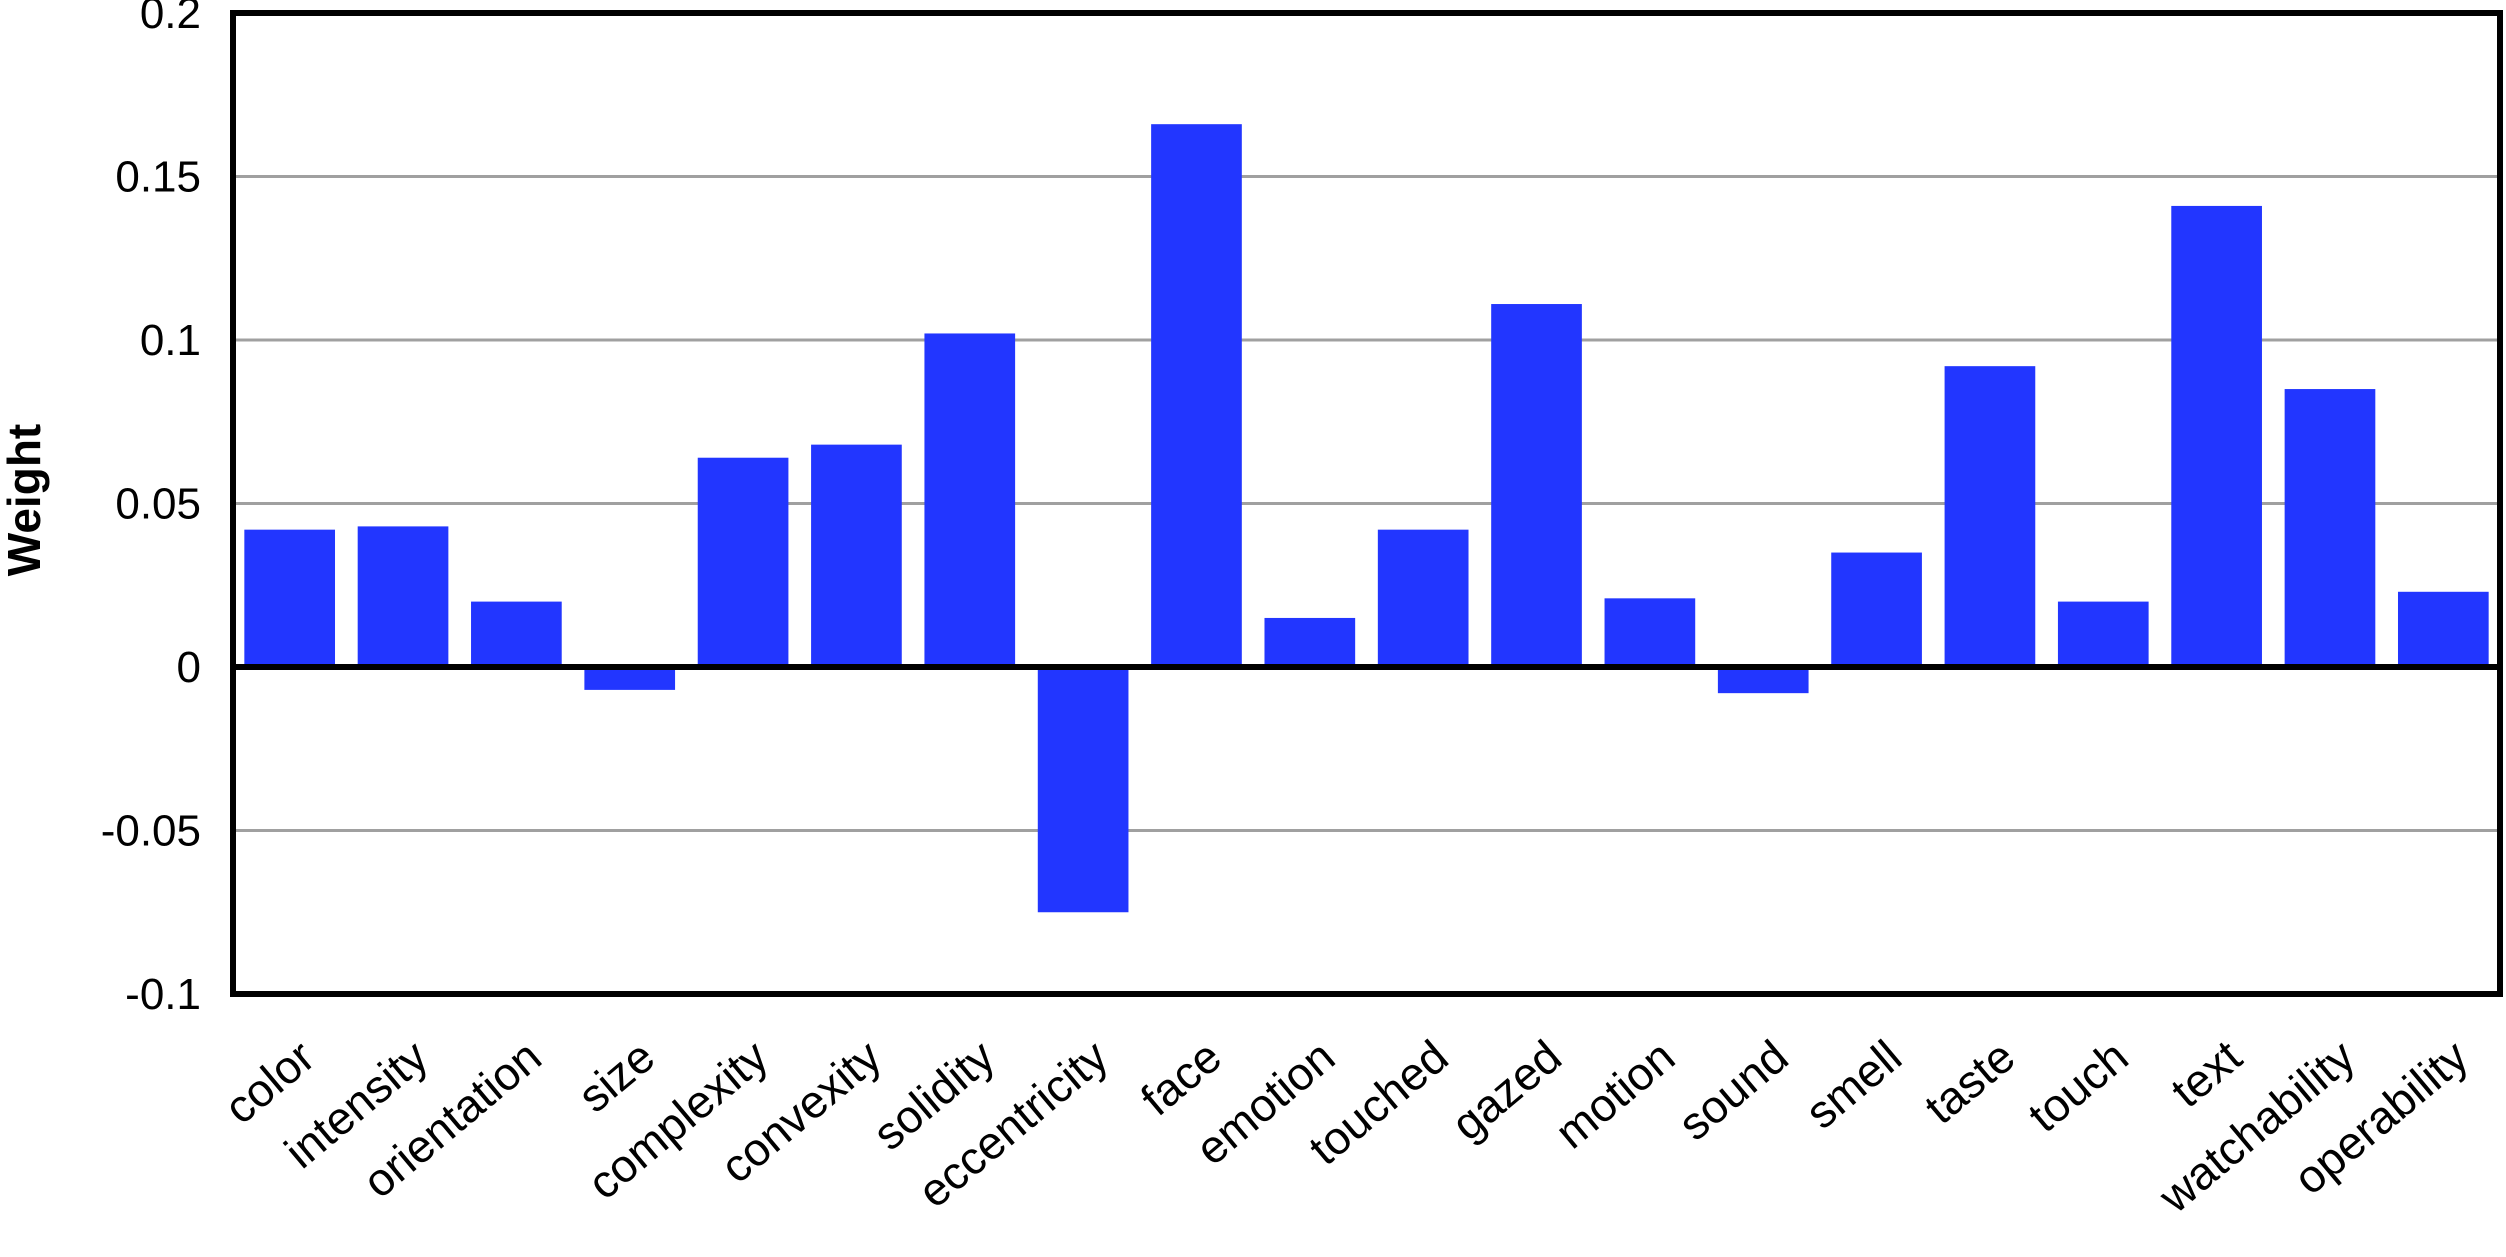 The image size is (2506, 1257). Describe the element at coordinates (403, 596) in the screenshot. I see `bar-intensity` at that location.